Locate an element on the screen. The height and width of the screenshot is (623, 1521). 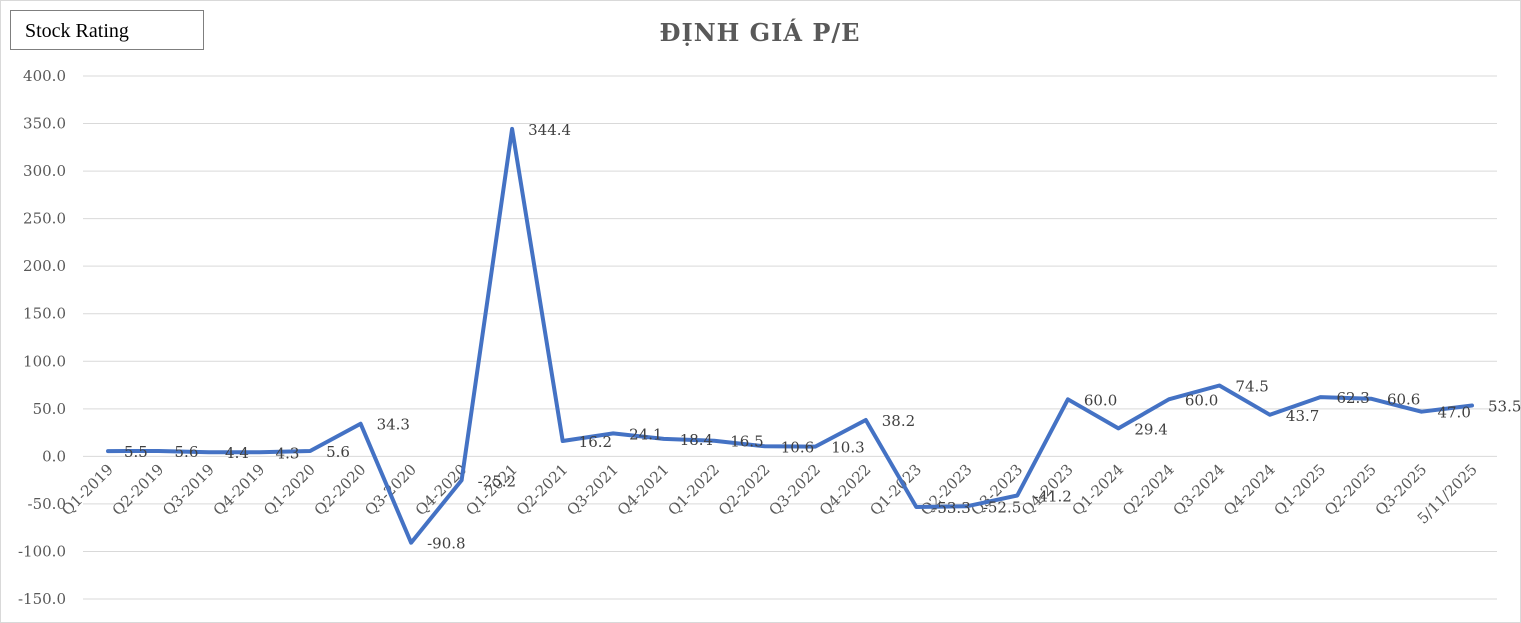
x-tick-label: Q3-2022 is located at coordinates (794, 489).